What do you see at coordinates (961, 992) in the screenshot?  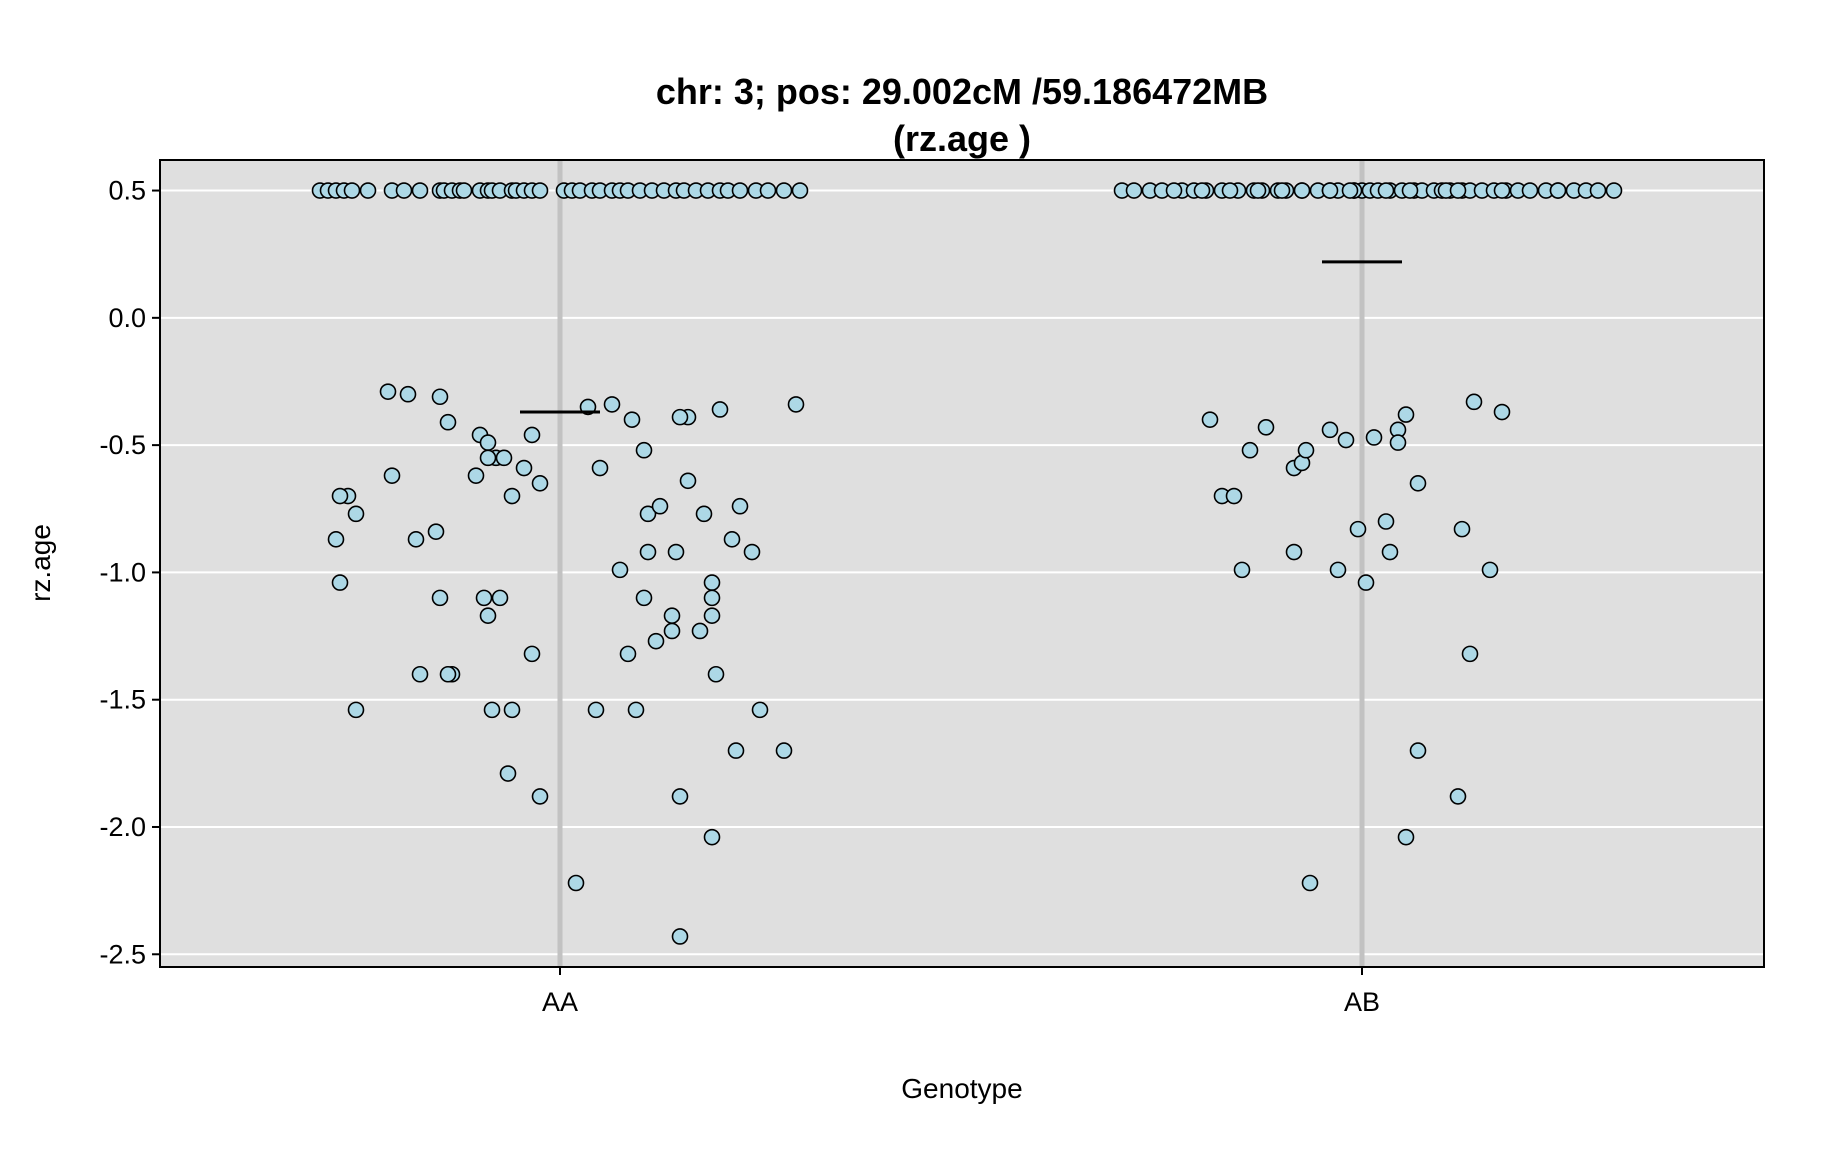 I see `x-axis: AA AB` at bounding box center [961, 992].